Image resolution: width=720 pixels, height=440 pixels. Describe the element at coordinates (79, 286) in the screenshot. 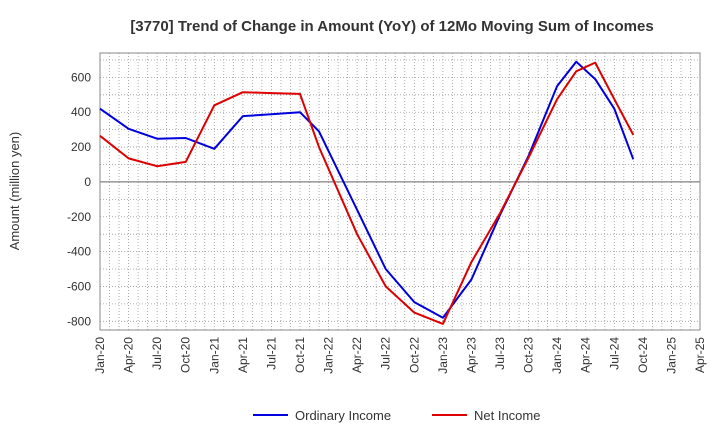

I see `y-tick-label: -600` at that location.